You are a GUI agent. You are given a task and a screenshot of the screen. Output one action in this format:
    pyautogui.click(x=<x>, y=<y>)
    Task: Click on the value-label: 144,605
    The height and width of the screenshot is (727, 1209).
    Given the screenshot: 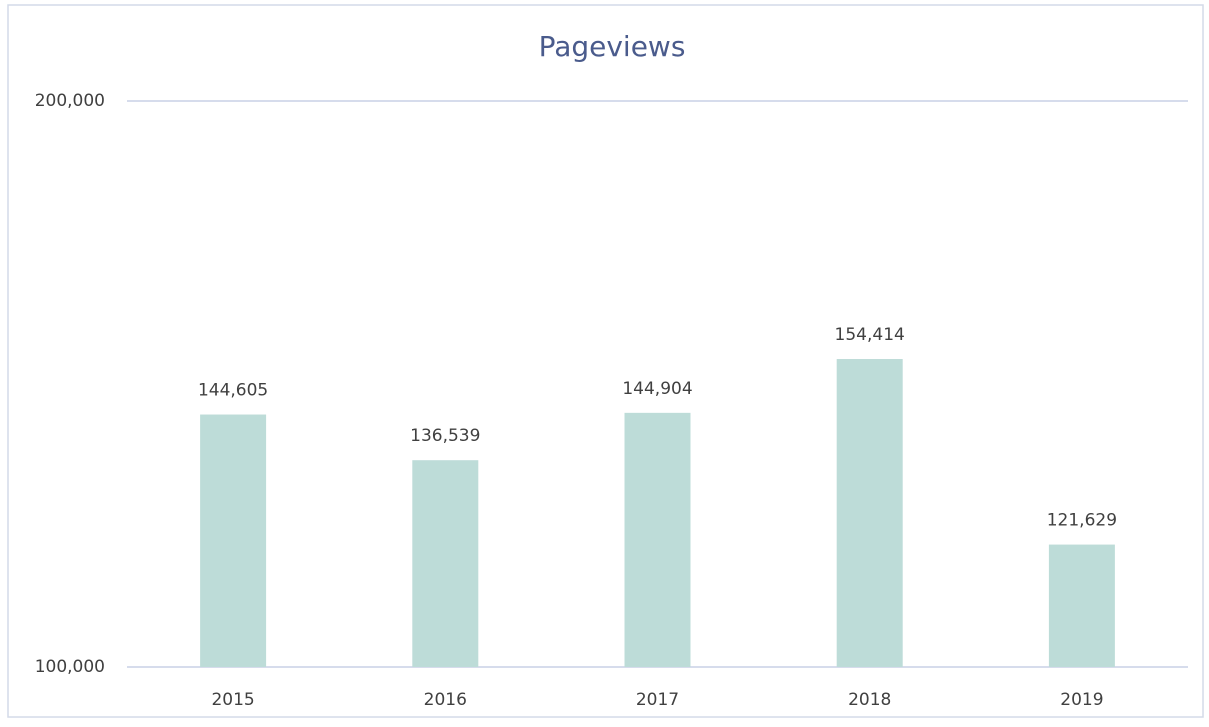 What is the action you would take?
    pyautogui.click(x=233, y=391)
    